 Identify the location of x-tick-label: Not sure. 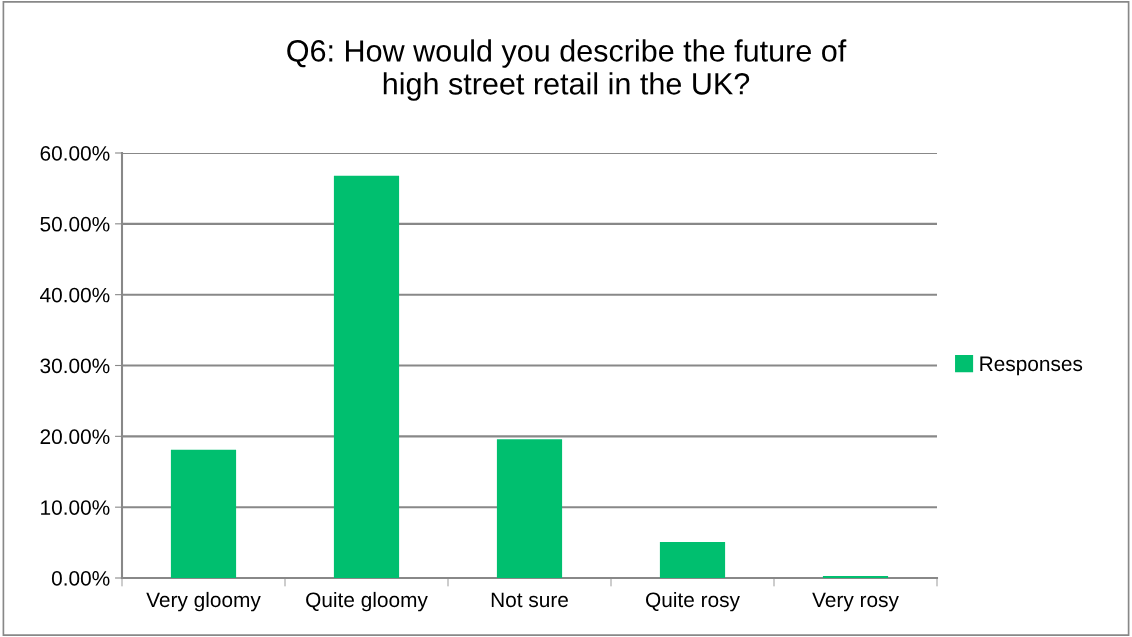
(529, 600).